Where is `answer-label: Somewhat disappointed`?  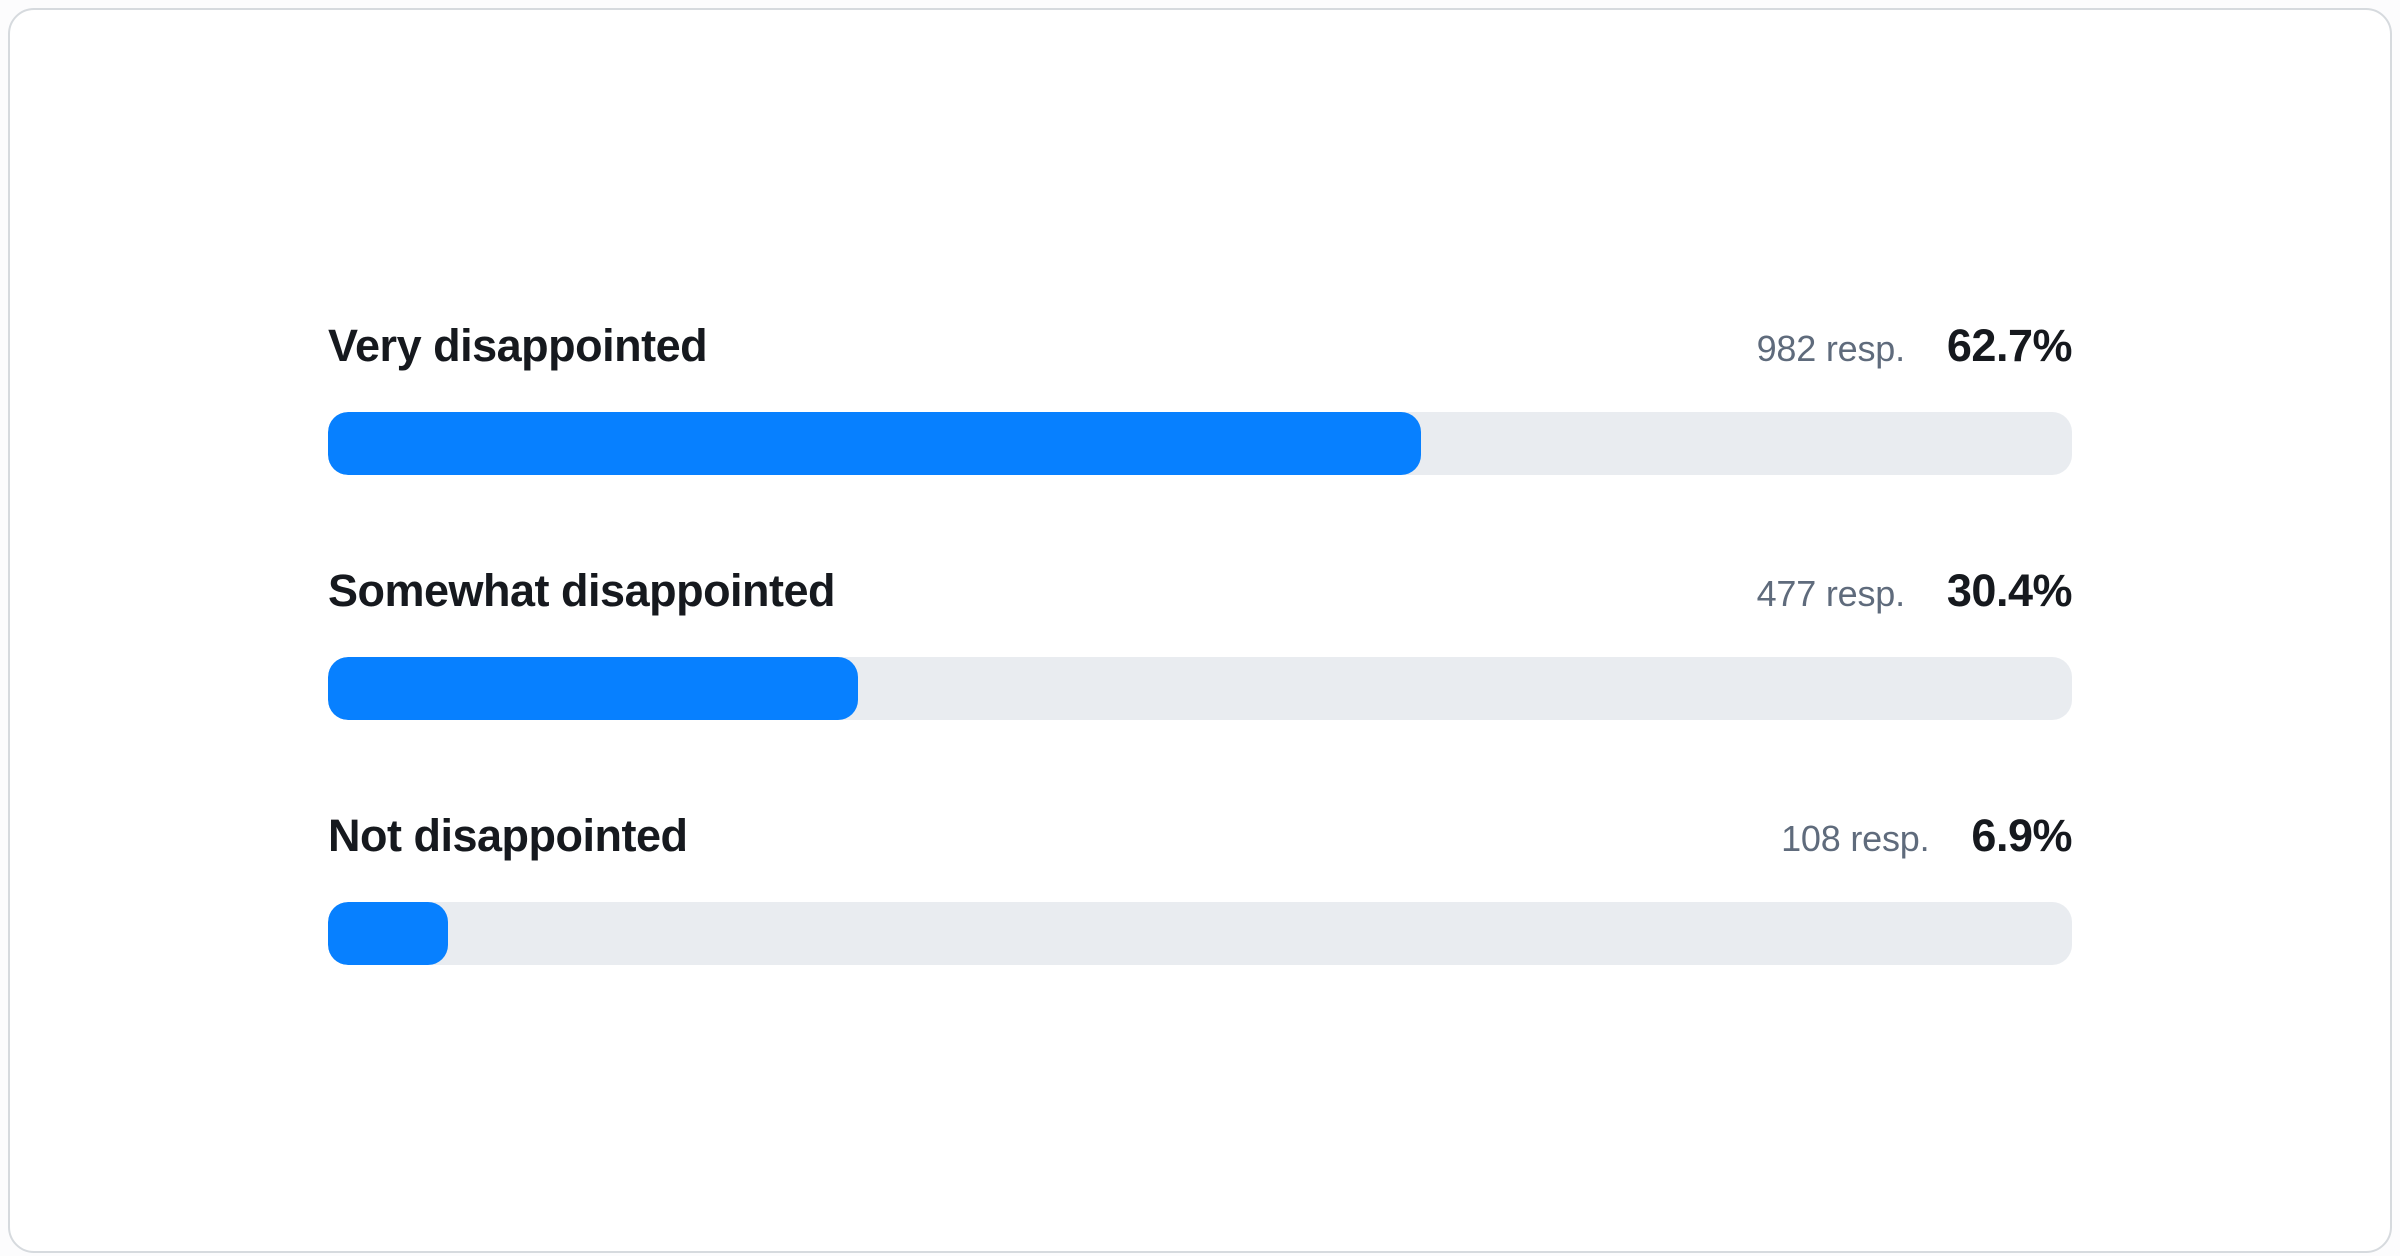
answer-label: Somewhat disappointed is located at coordinates (582, 590).